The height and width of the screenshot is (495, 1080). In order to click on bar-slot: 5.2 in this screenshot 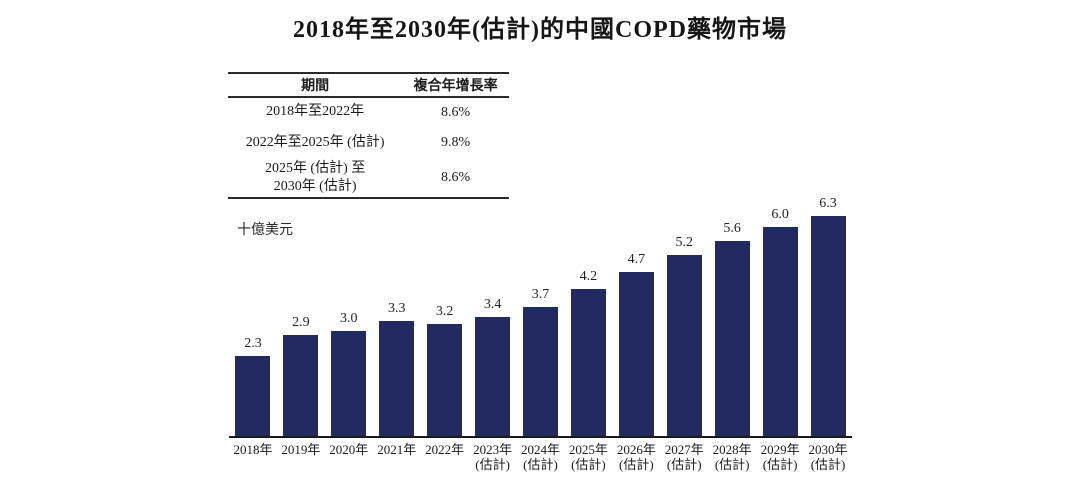, I will do `click(684, 335)`.